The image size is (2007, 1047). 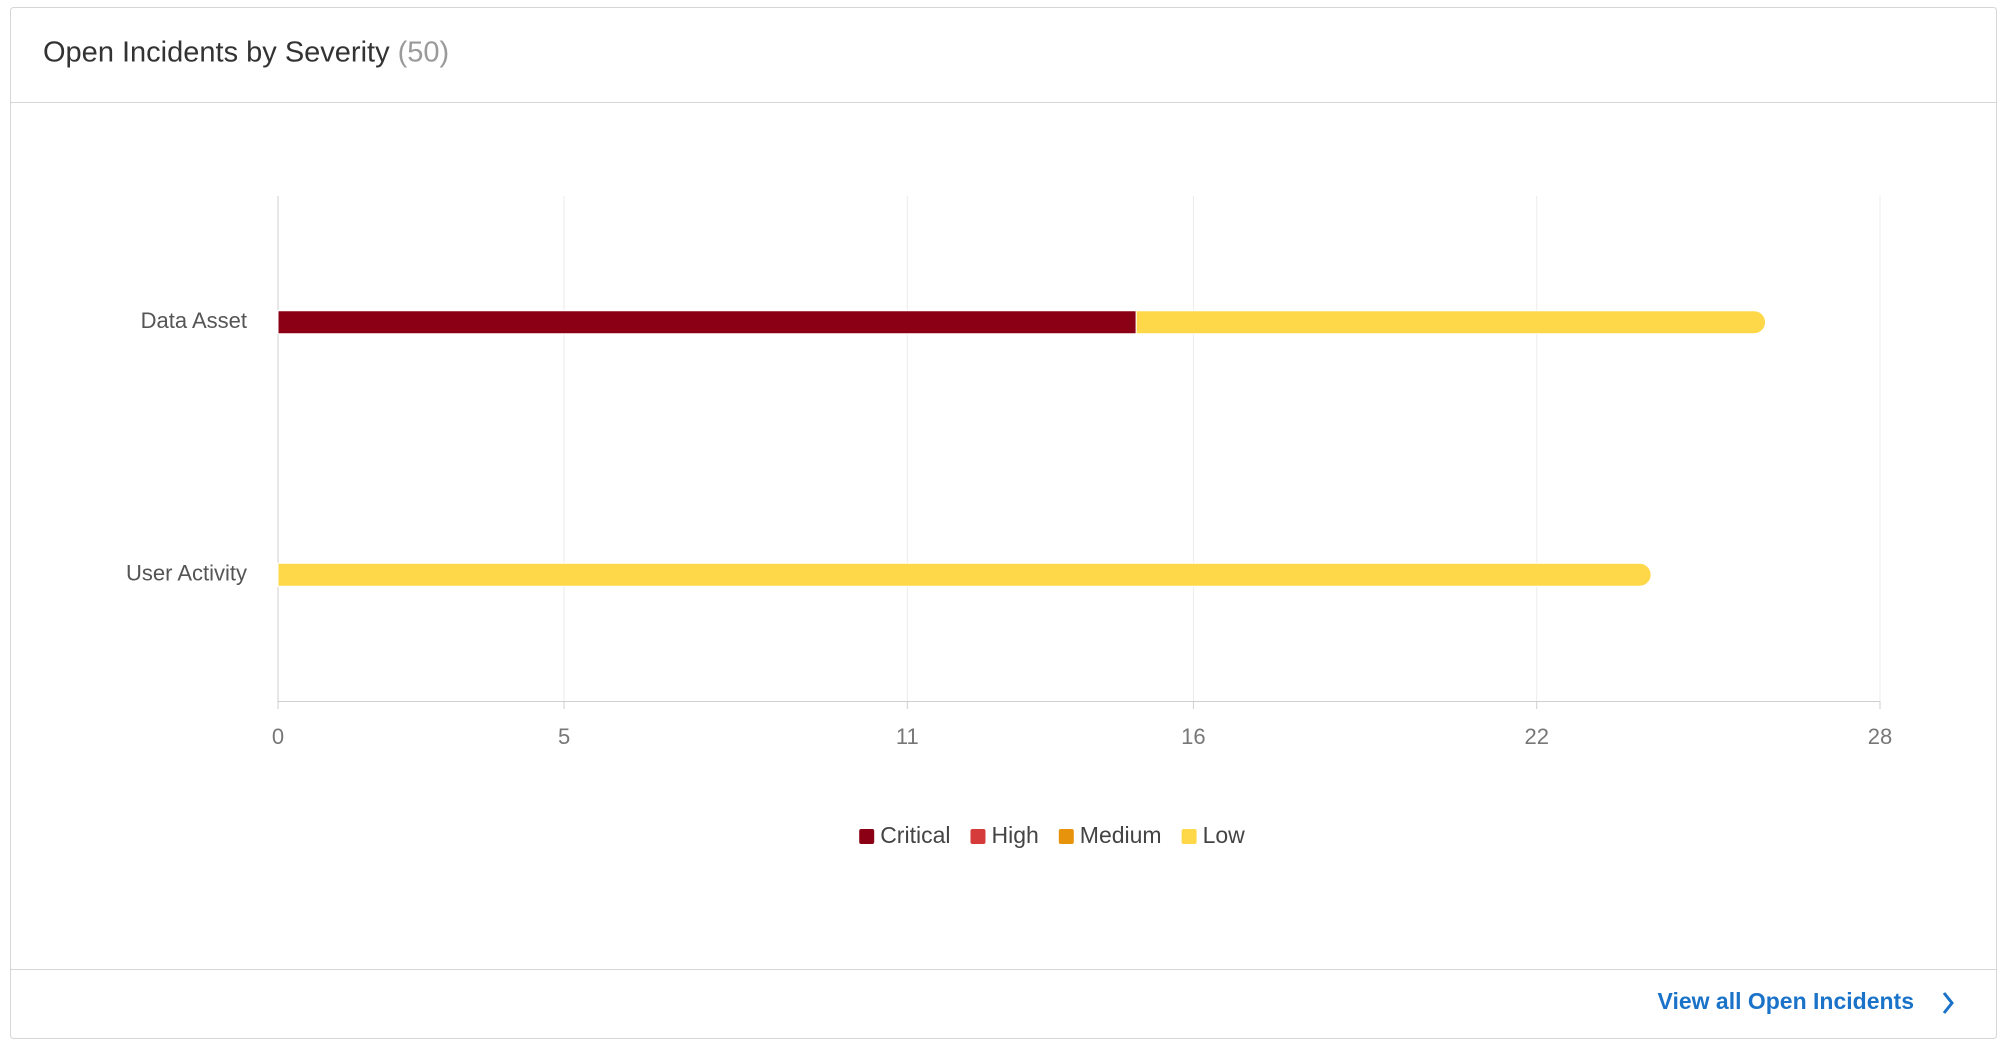 What do you see at coordinates (424, 53) in the screenshot?
I see `incident-count: (50)` at bounding box center [424, 53].